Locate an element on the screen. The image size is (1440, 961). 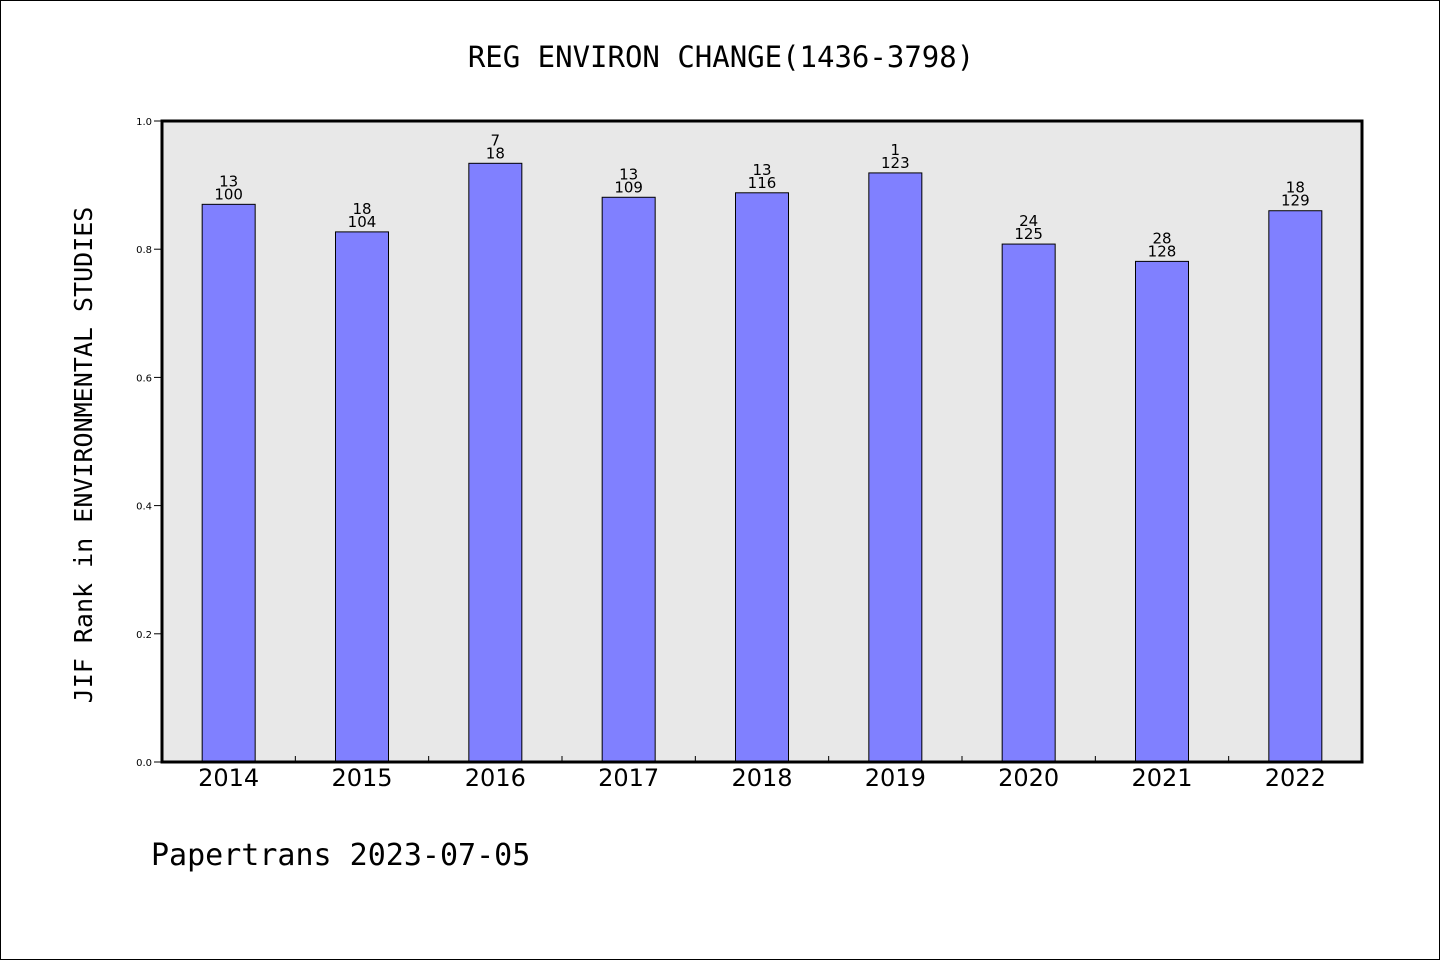
bar-label-total: 125 is located at coordinates (1028, 234).